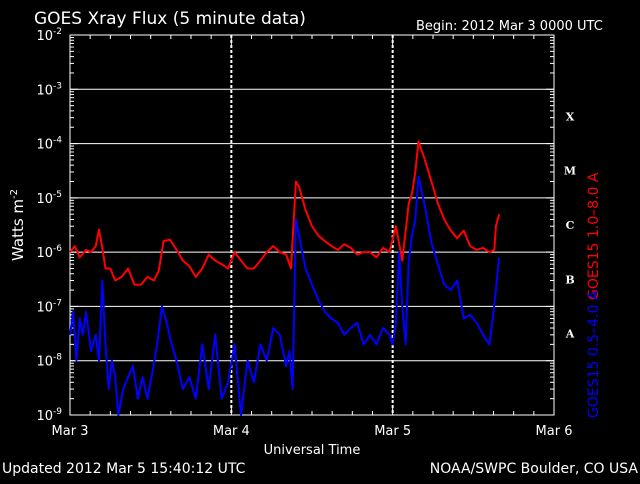 The height and width of the screenshot is (484, 640). I want to click on y-axis-label: Watts m-2, so click(18, 225).